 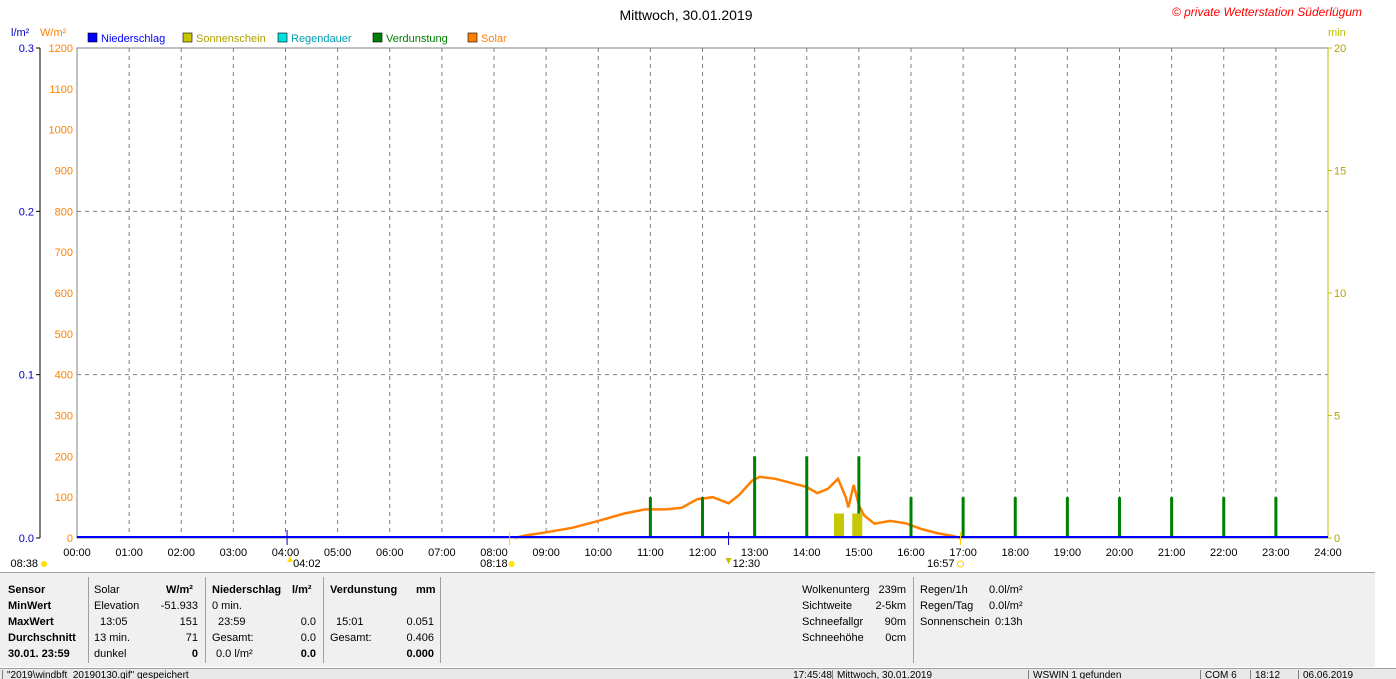 I want to click on left-outer-tick-label: 0.1, so click(x=26, y=376).